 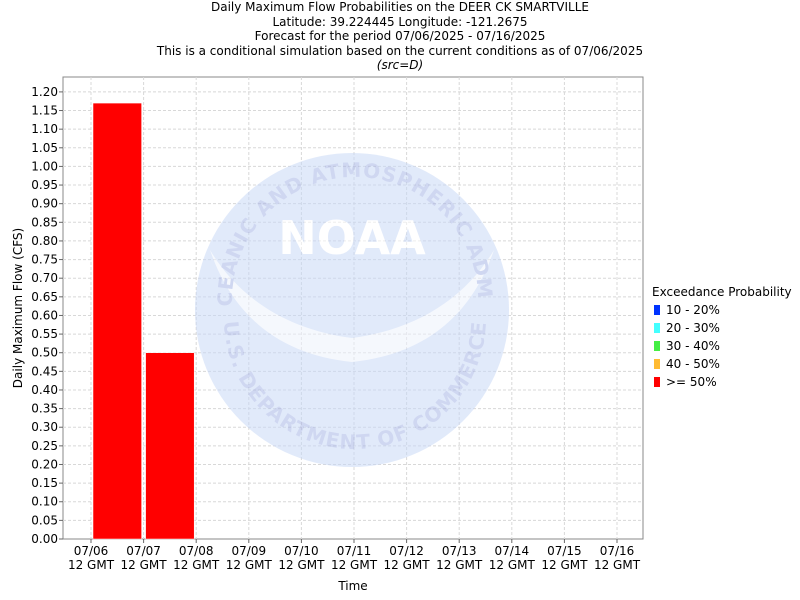 I want to click on x-axis-label: Time, so click(x=352, y=586).